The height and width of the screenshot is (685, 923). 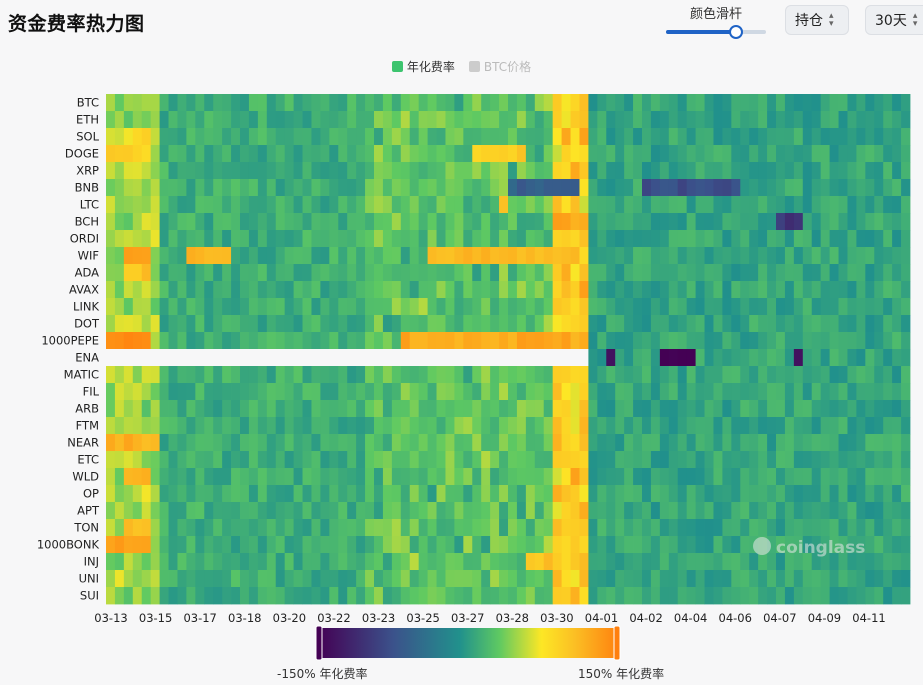 I want to click on color-slider: 颜色滑杆, so click(x=716, y=20).